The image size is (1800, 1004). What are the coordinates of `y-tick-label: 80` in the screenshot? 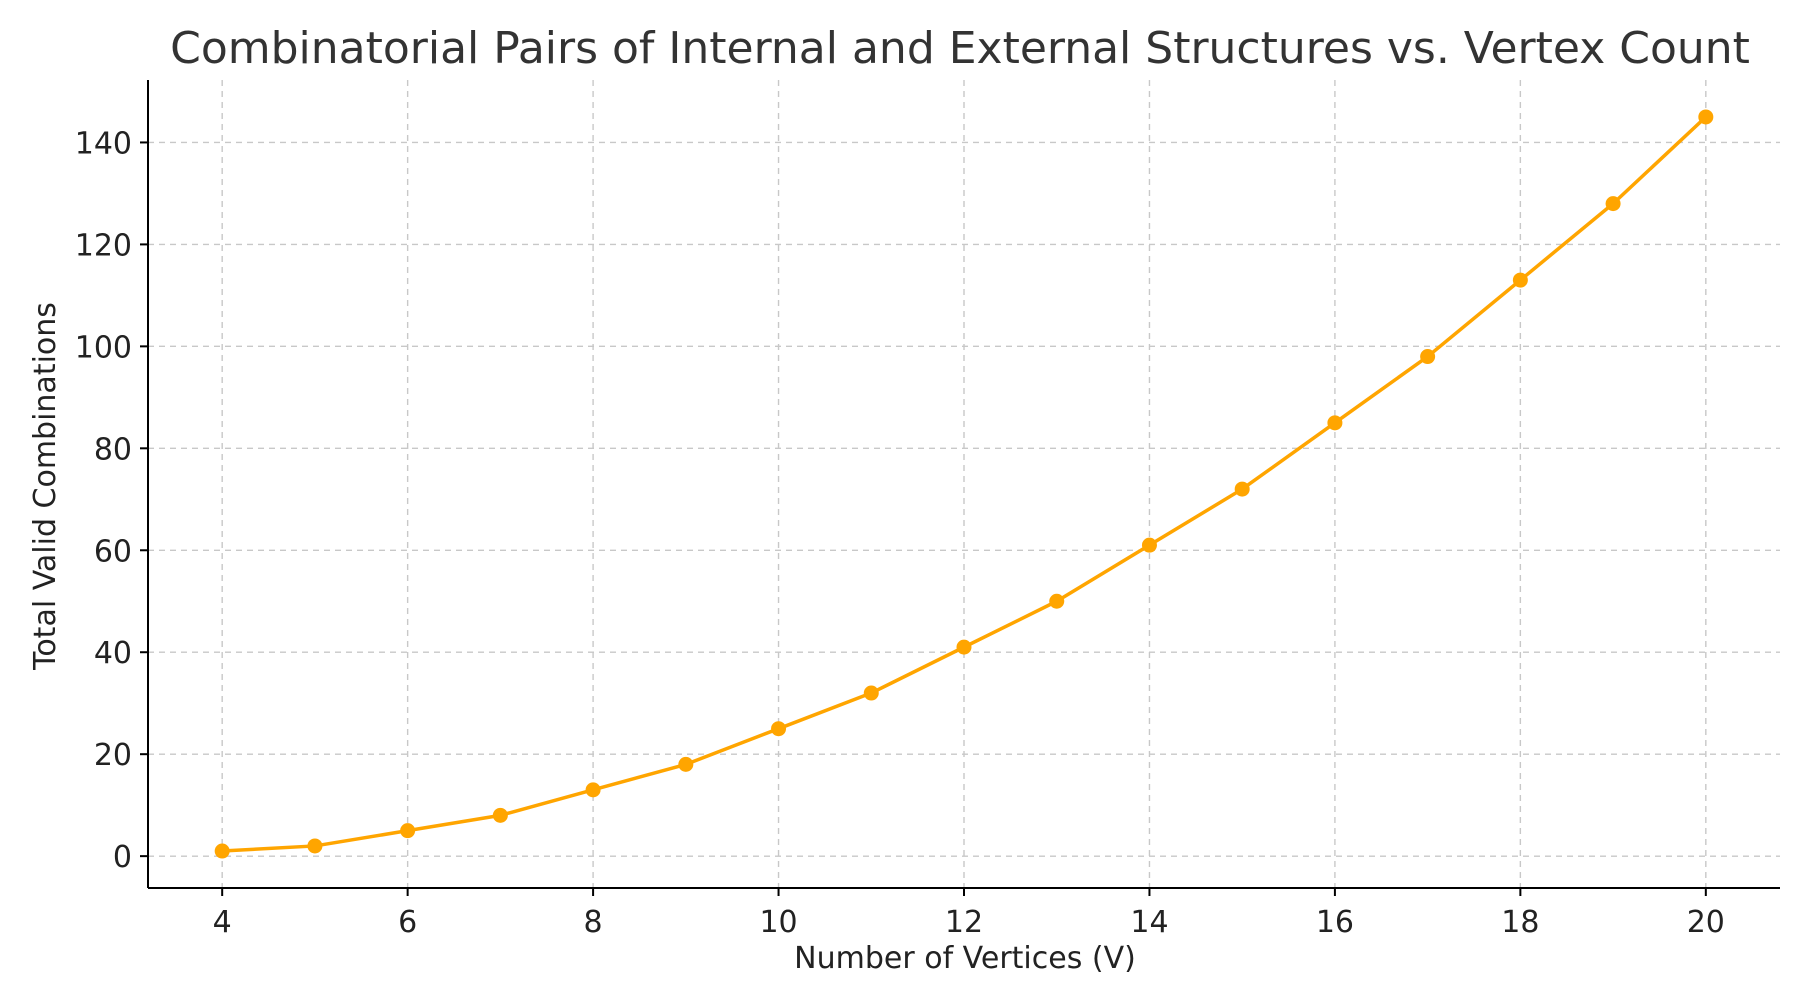 It's located at (113, 449).